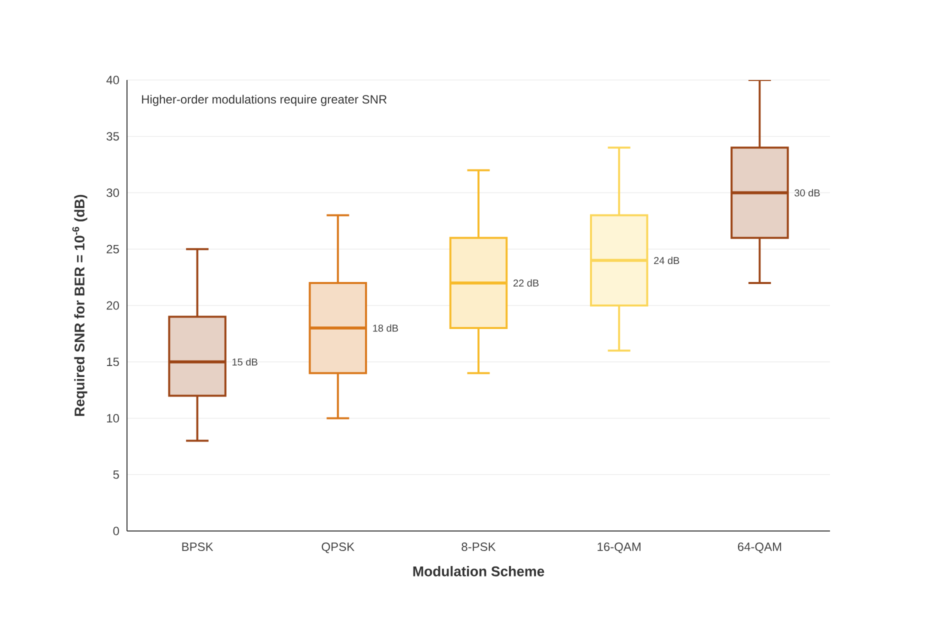 The height and width of the screenshot is (633, 943). I want to click on x-tick-label: BPSK, so click(198, 547).